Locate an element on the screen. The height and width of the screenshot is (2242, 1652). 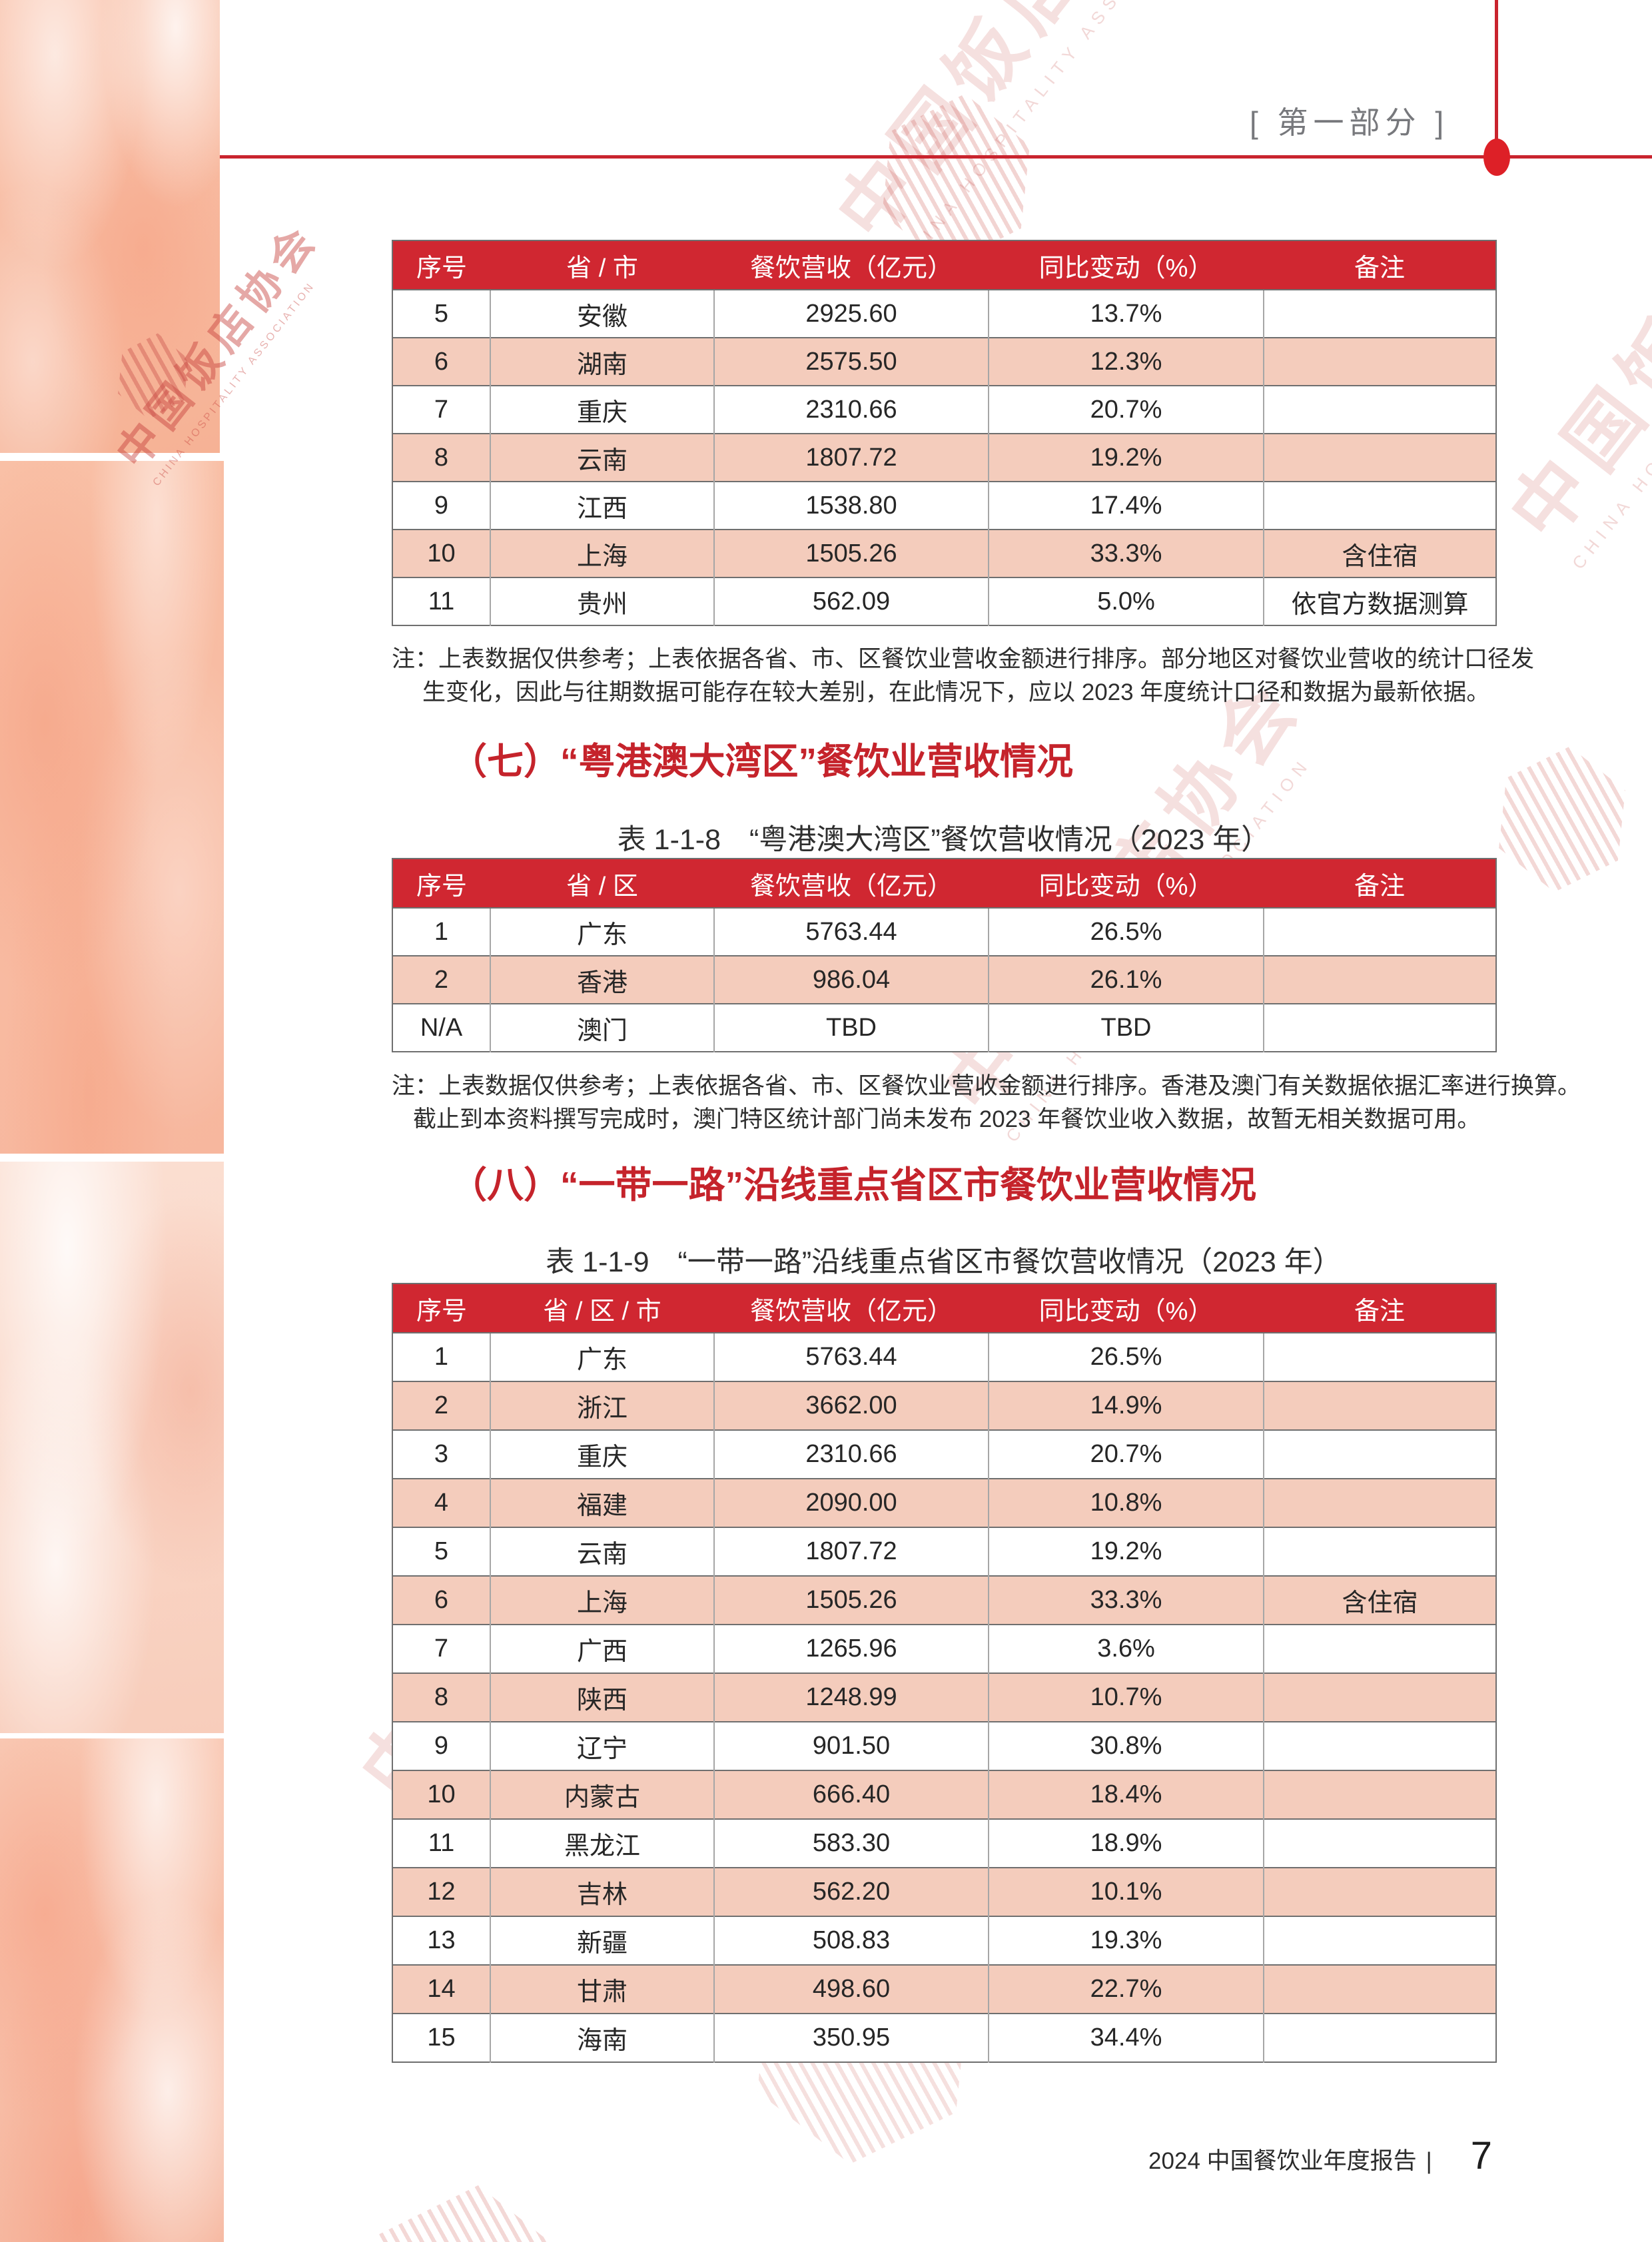
table-cell: 3662.00 is located at coordinates (851, 1405).